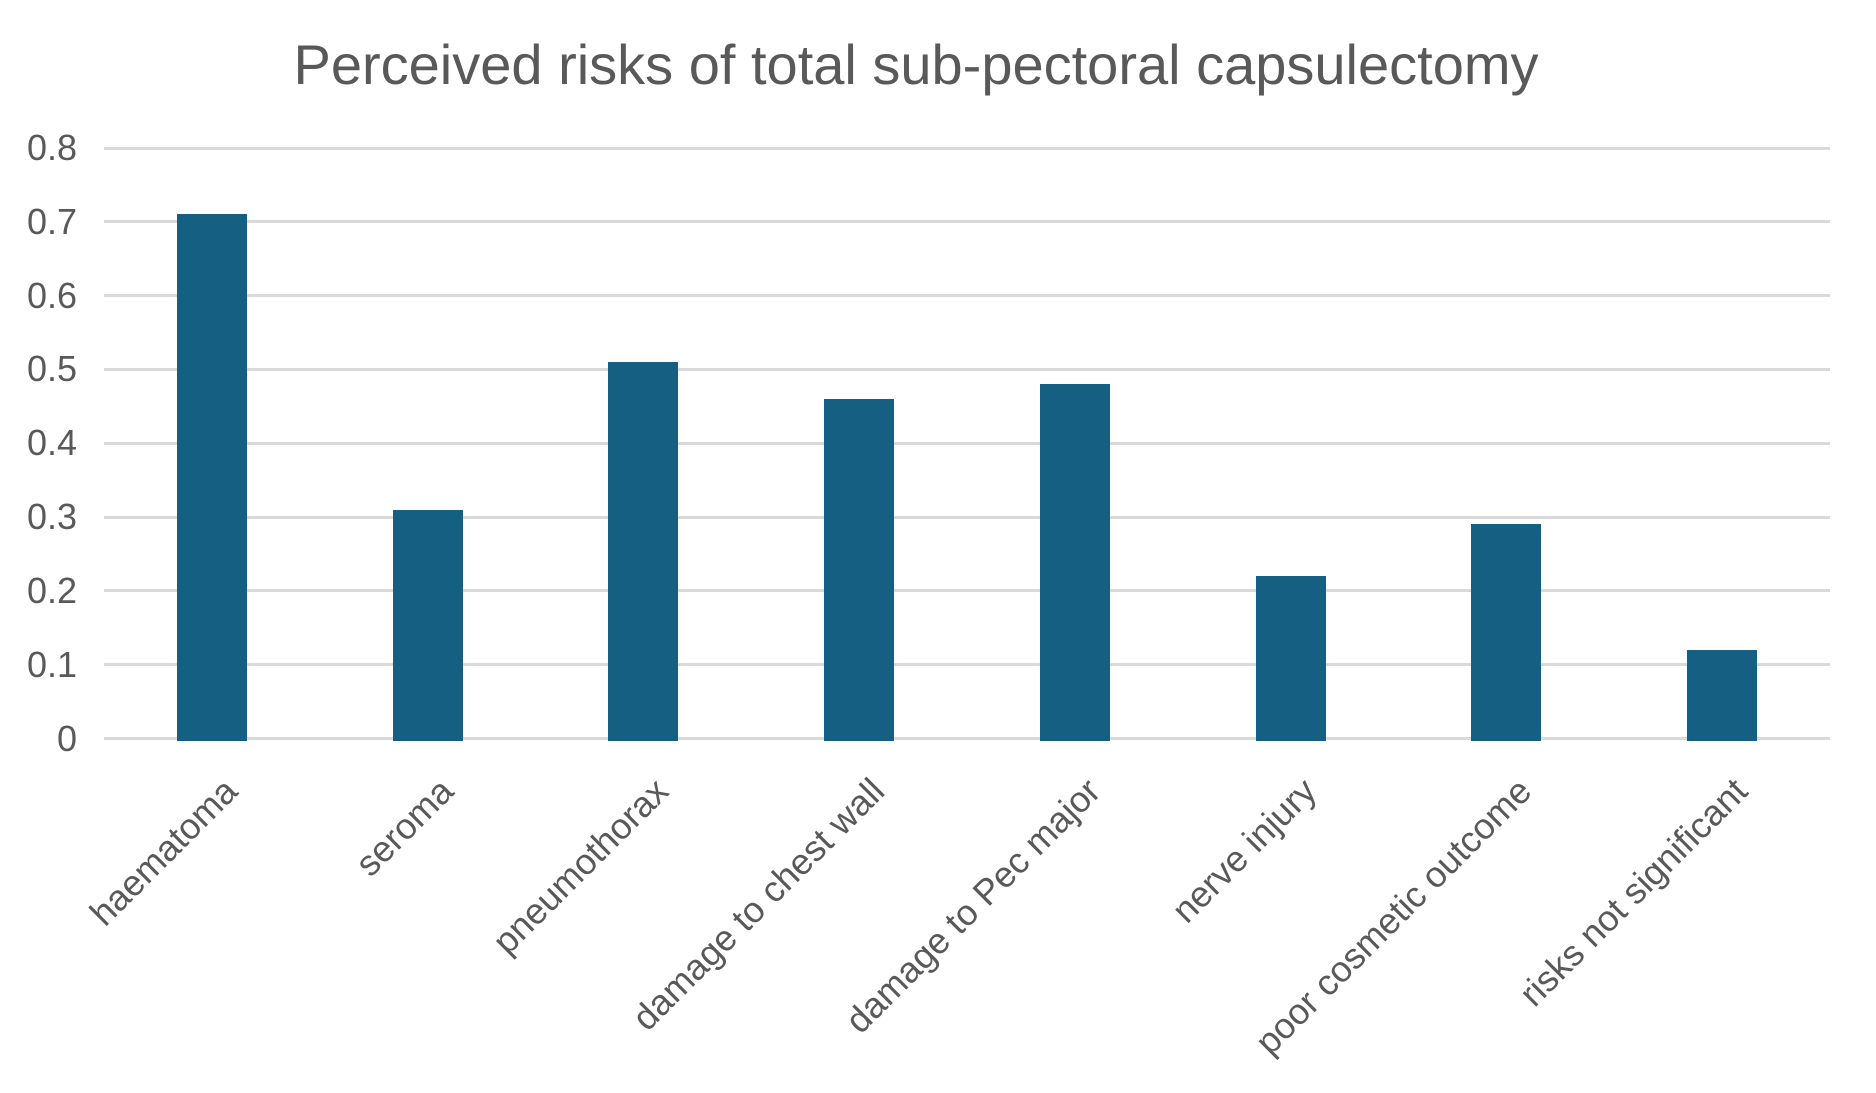  I want to click on y-axis-tick-label-0-8: 0.8, so click(51, 147).